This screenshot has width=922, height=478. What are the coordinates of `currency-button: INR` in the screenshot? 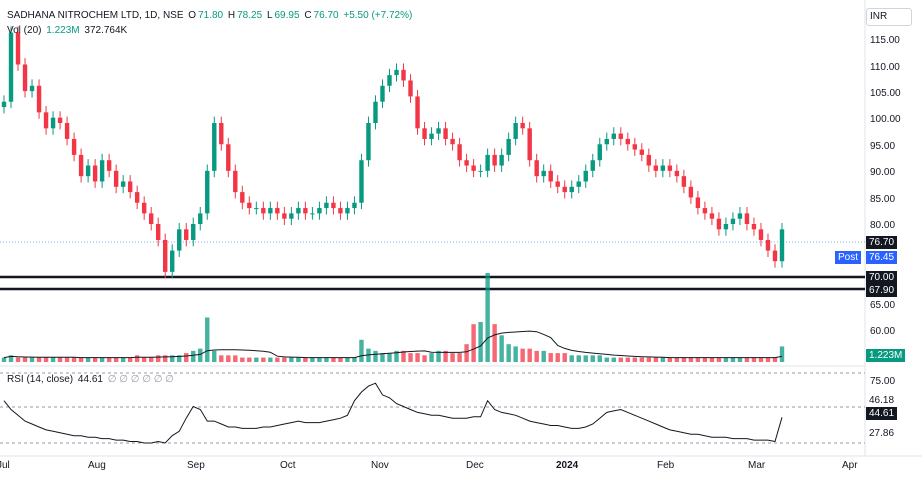 It's located at (889, 17).